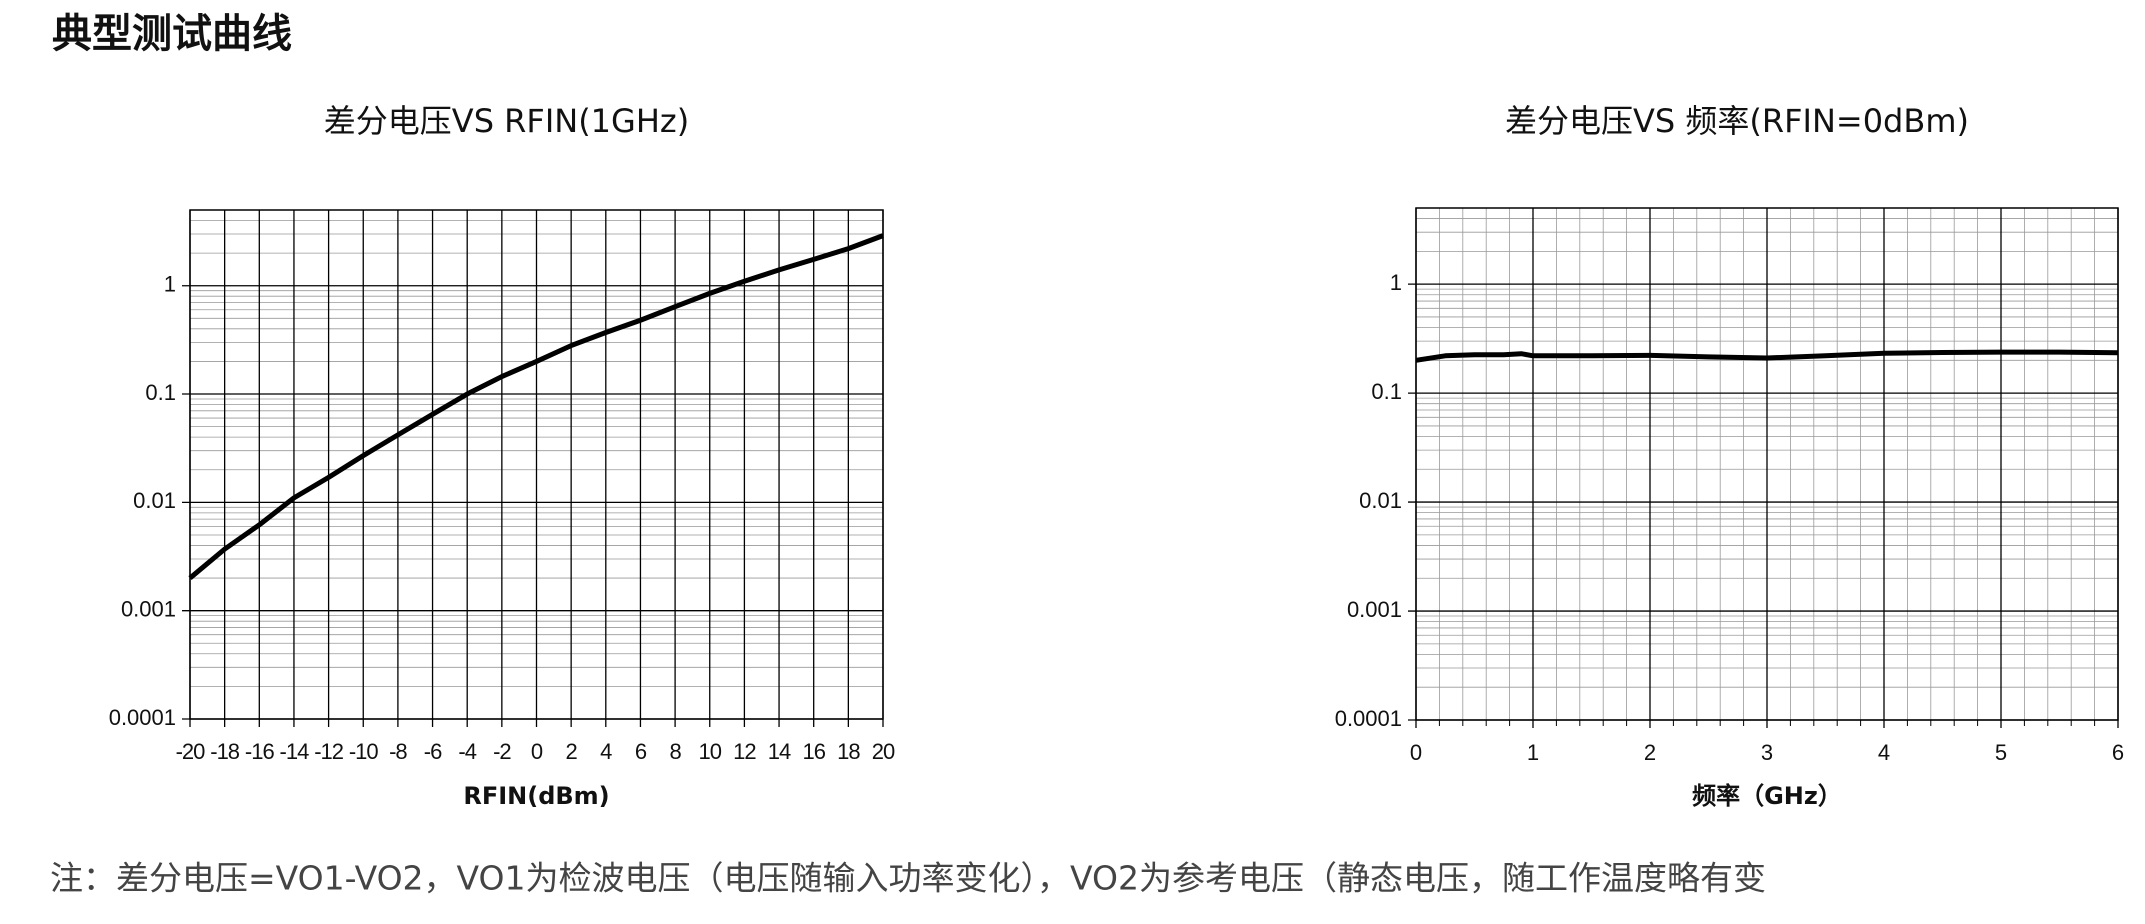 This screenshot has height=924, width=2145. What do you see at coordinates (502, 751) in the screenshot?
I see `x-tick-label: -2` at bounding box center [502, 751].